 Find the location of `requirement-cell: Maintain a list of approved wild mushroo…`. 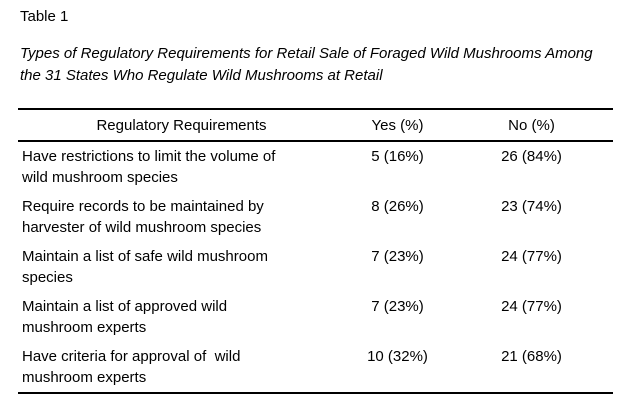

requirement-cell: Maintain a list of approved wild mushroo… is located at coordinates (125, 317).